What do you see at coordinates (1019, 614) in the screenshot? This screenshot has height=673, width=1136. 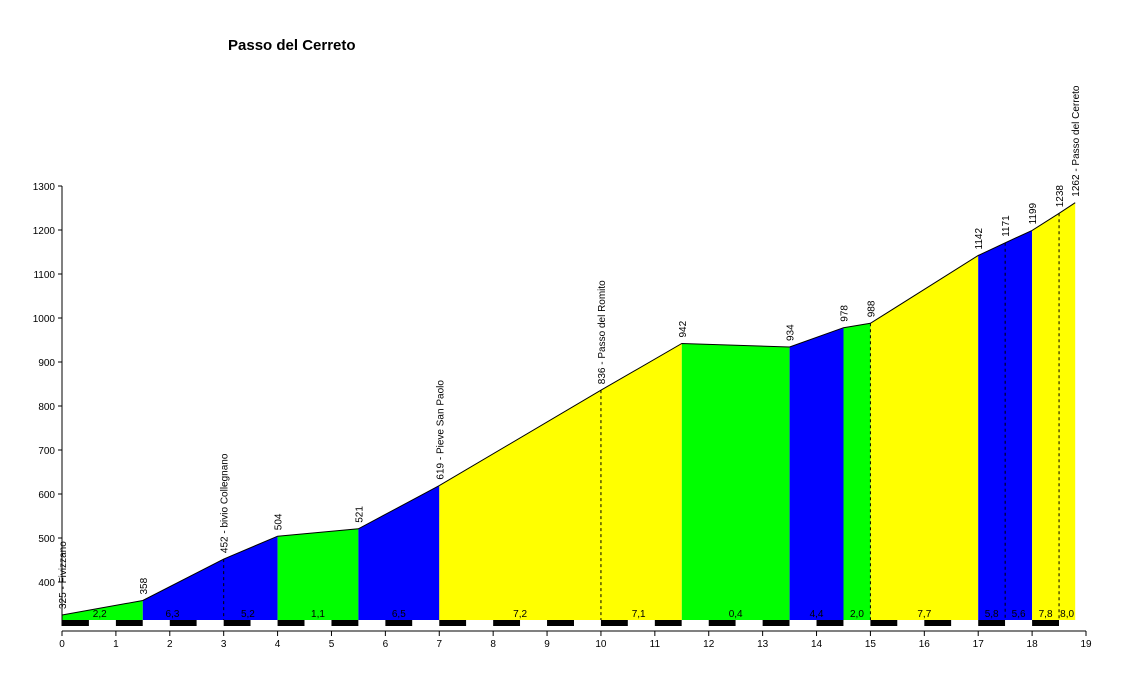 I see `segment-gradient-label: 5,6` at bounding box center [1019, 614].